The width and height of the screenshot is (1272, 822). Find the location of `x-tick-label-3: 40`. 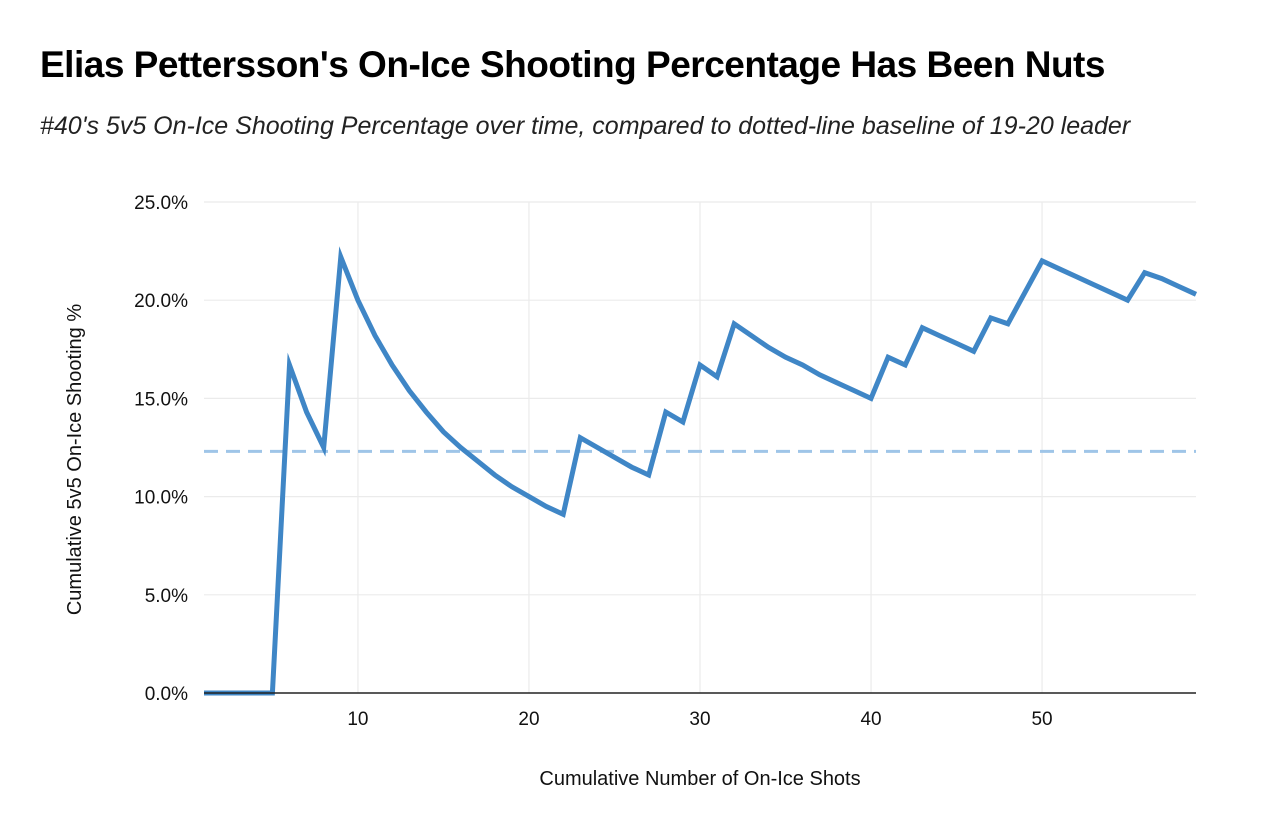

x-tick-label-3: 40 is located at coordinates (870, 719).